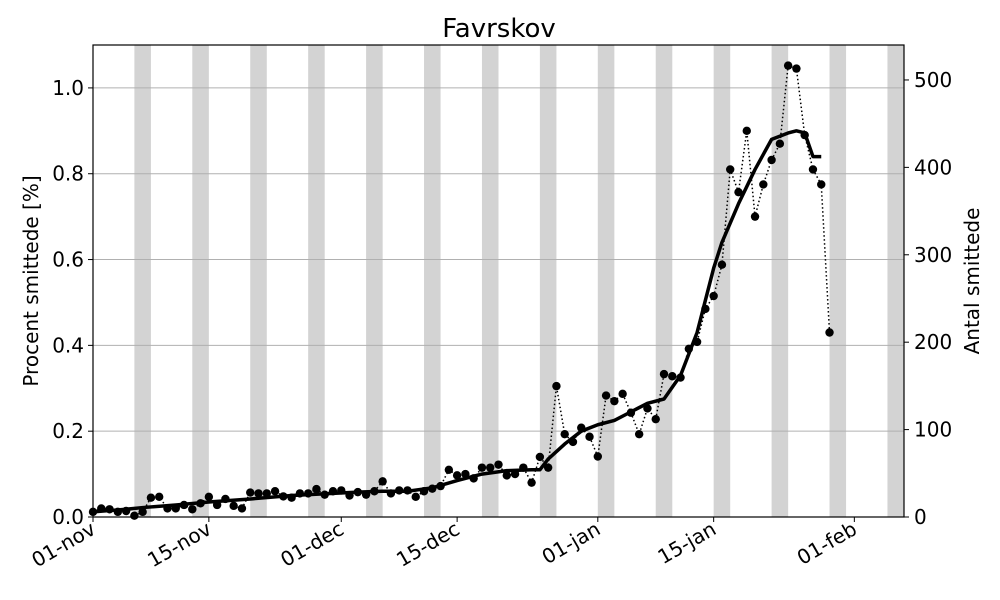  I want to click on y-tick-label-left: 1.0, so click(68, 88).